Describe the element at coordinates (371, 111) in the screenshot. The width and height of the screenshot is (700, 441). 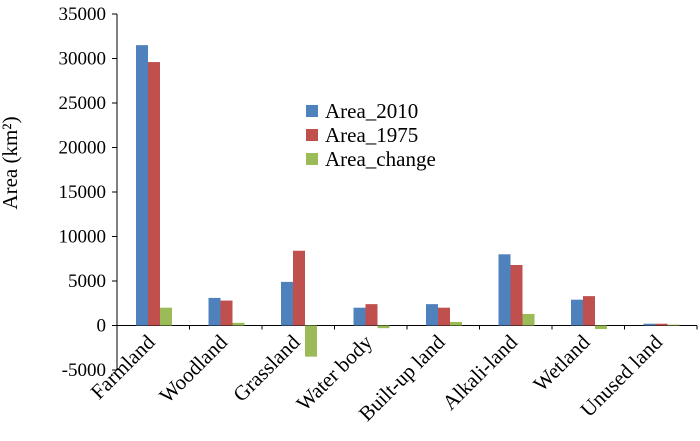
I see `legend-label: Area_2010` at that location.